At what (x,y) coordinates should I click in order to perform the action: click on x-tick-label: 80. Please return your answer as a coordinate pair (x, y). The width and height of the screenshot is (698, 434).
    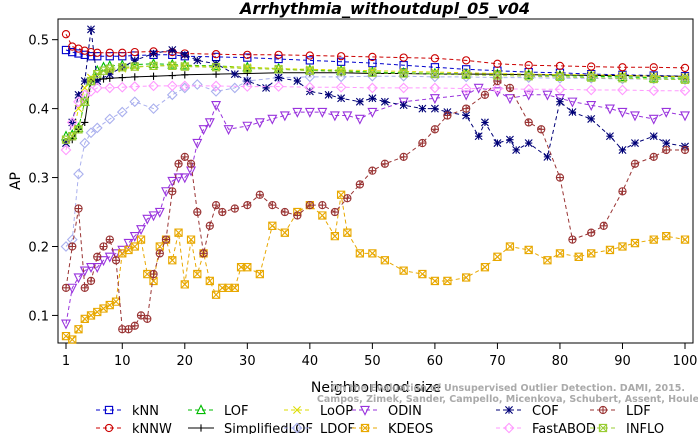
    Looking at the image, I should click on (560, 361).